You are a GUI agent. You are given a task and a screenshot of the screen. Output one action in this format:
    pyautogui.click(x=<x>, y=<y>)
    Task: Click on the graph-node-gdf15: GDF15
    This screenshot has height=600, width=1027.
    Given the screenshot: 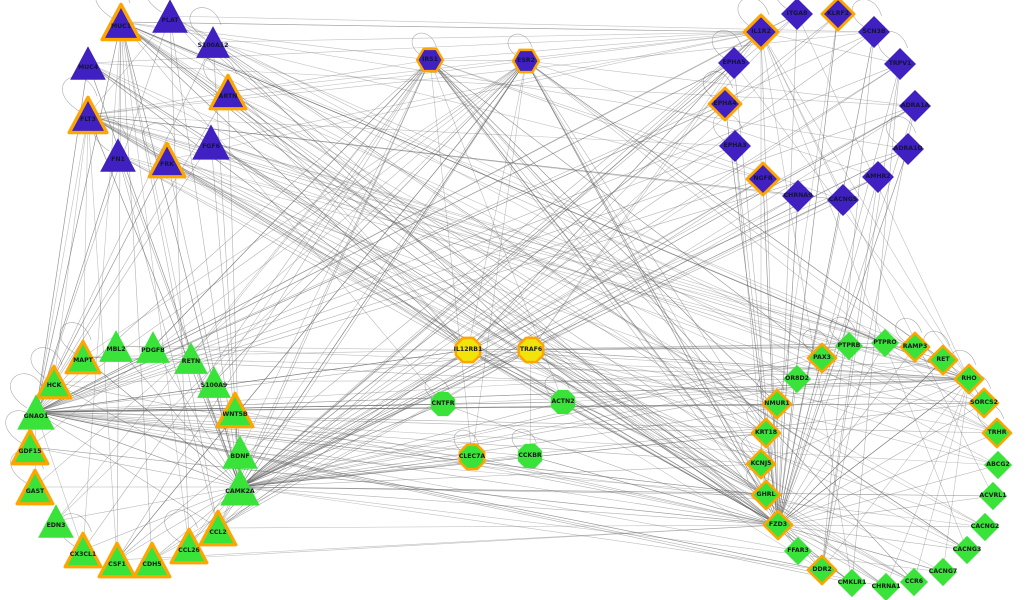 What is the action you would take?
    pyautogui.click(x=30, y=447)
    